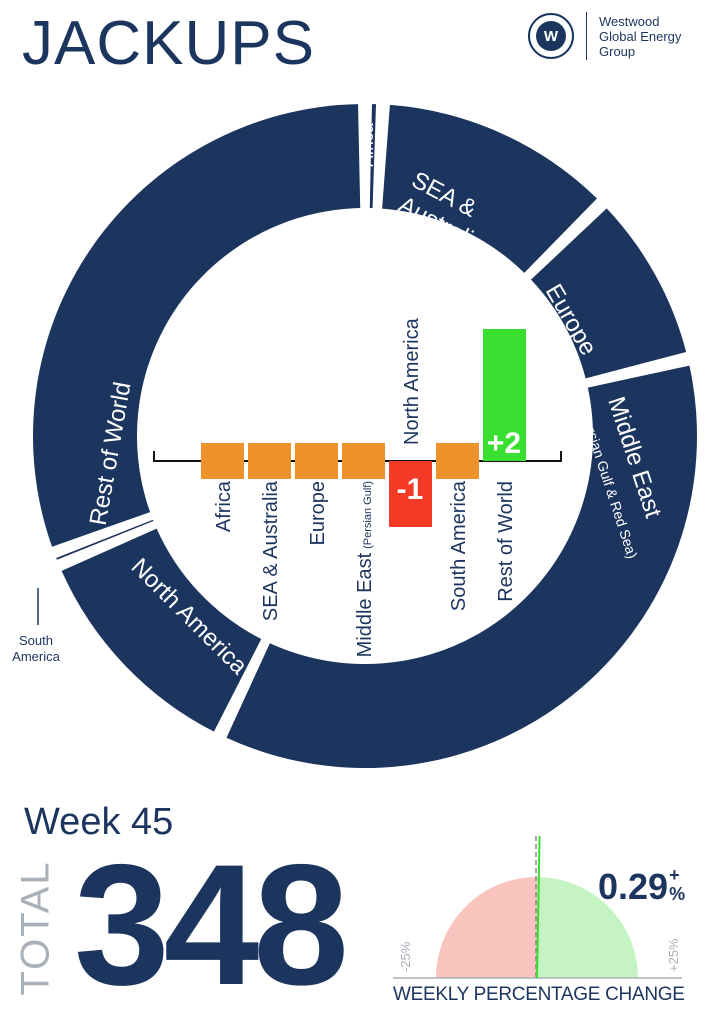 Image resolution: width=712 pixels, height=1024 pixels. I want to click on bar-category-label: SEA & Australia, so click(271, 550).